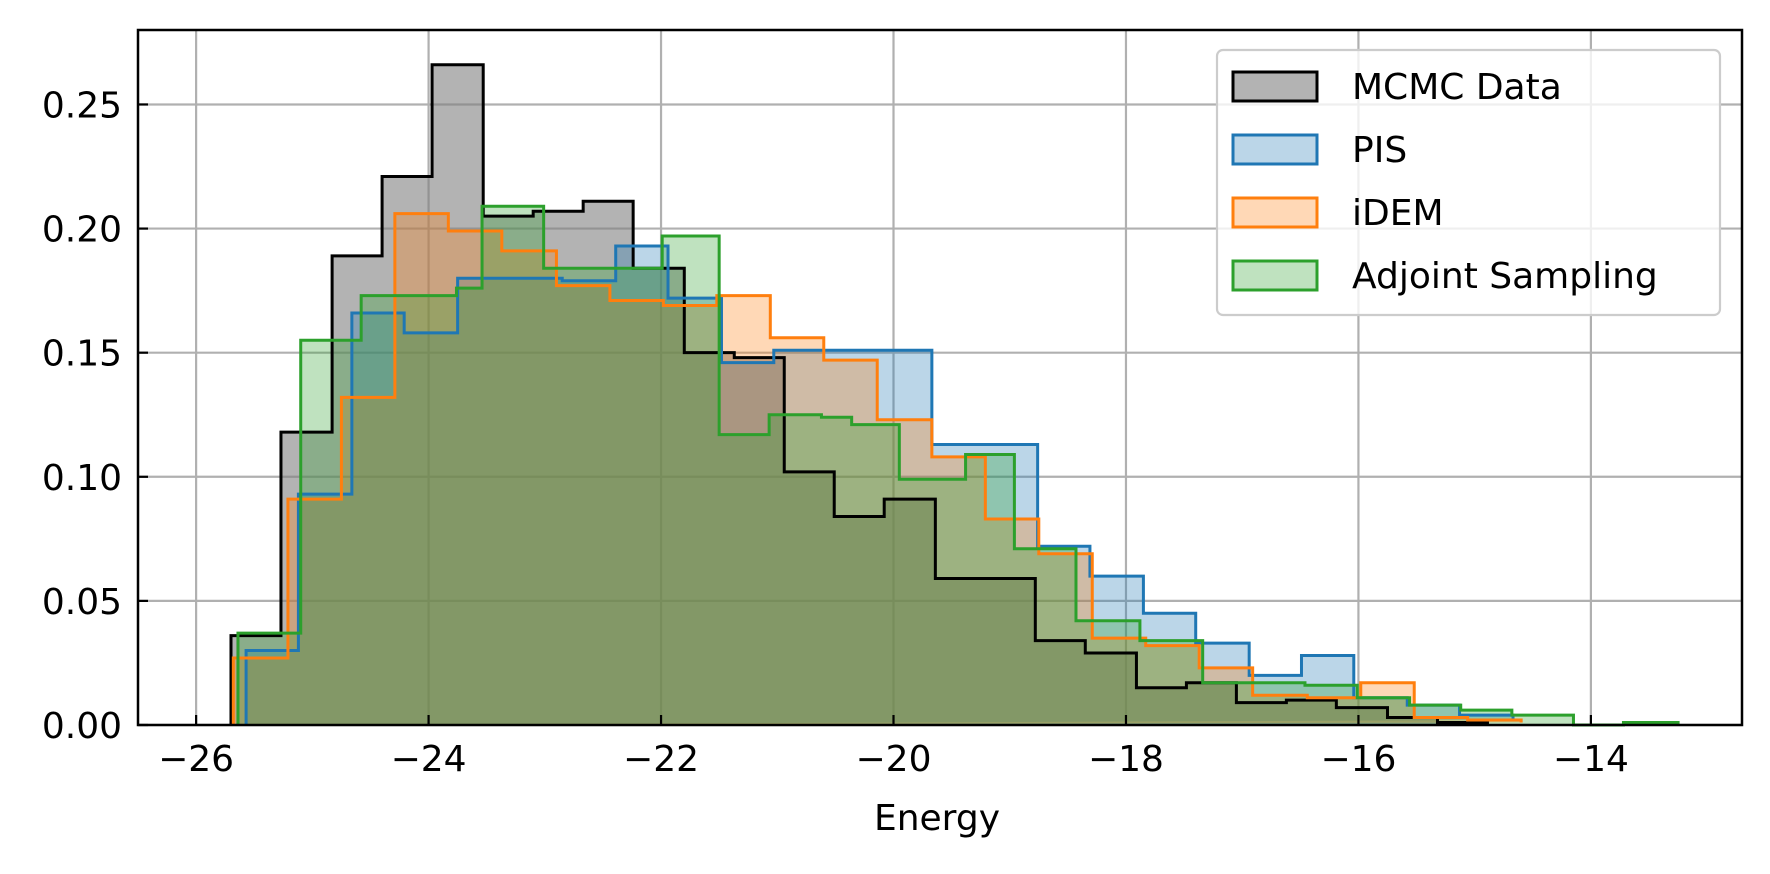 Image resolution: width=1770 pixels, height=874 pixels. I want to click on y-tick-label-4: 0.20, so click(82, 230).